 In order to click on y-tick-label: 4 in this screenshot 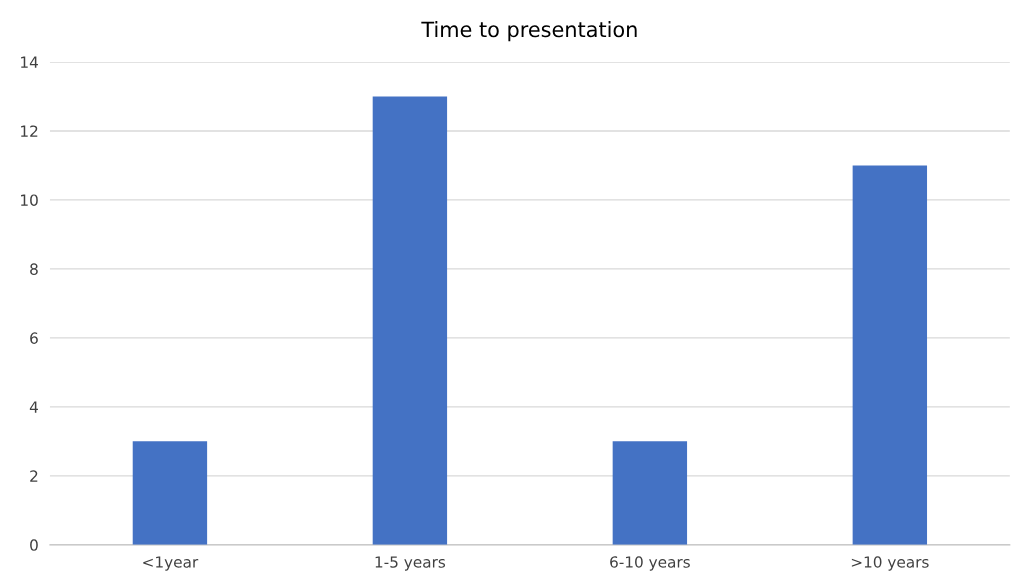, I will do `click(33, 407)`.